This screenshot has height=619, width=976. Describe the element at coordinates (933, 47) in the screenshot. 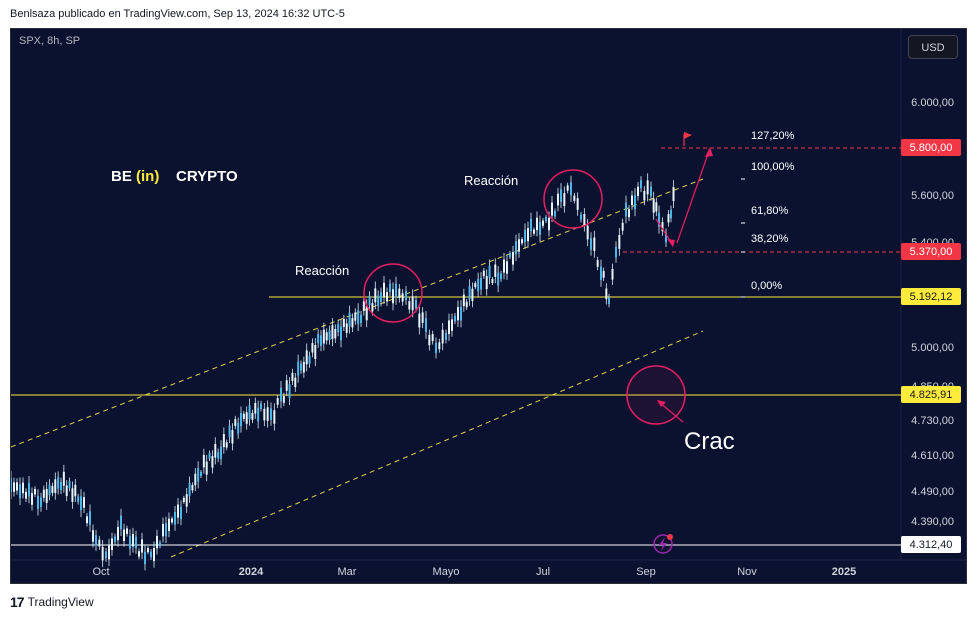

I see `currency-button: USD` at that location.